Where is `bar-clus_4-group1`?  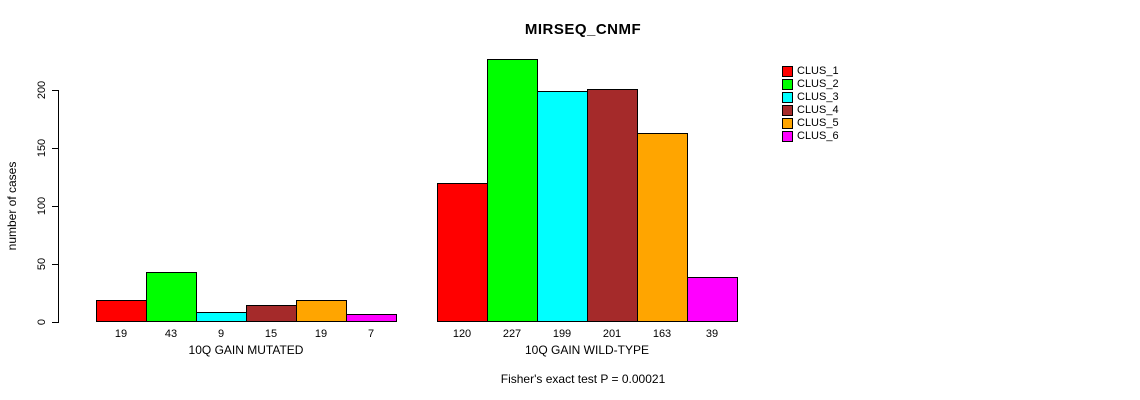 bar-clus_4-group1 is located at coordinates (271, 313).